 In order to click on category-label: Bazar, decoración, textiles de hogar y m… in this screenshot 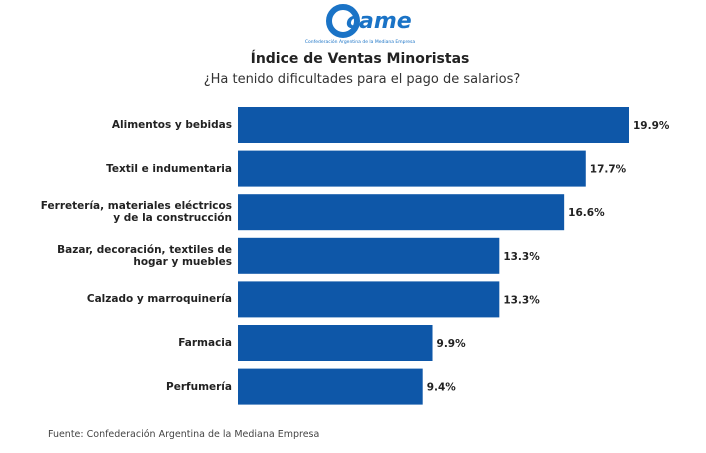, I will do `click(144, 255)`.